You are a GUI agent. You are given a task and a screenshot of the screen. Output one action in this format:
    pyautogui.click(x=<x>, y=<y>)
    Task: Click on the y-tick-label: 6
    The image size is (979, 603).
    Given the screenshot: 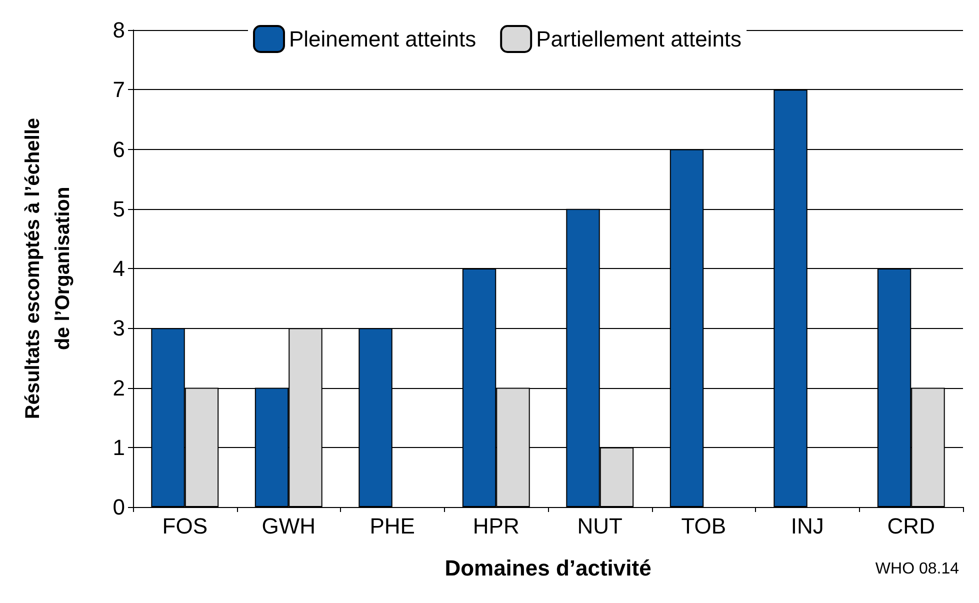 What is the action you would take?
    pyautogui.click(x=118, y=149)
    